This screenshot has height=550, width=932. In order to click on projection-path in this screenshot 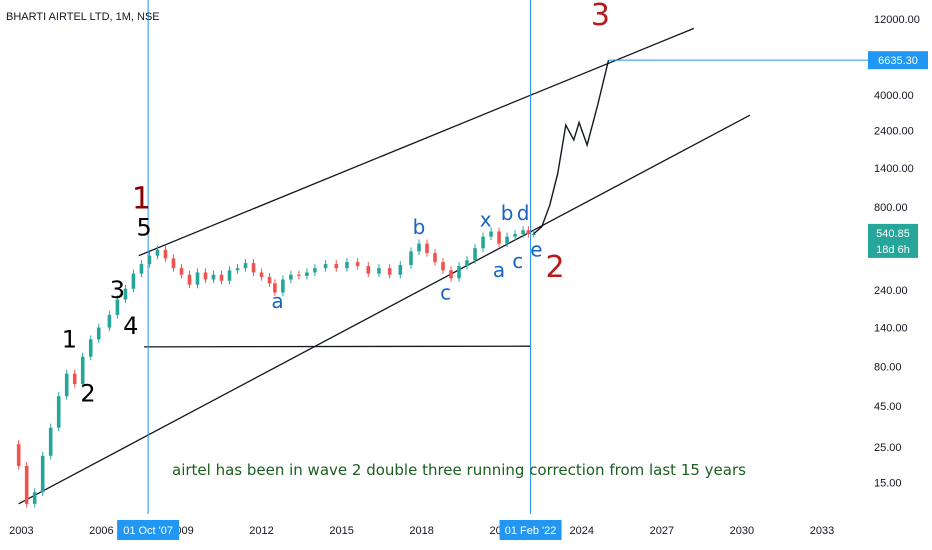, I will do `click(571, 147)`.